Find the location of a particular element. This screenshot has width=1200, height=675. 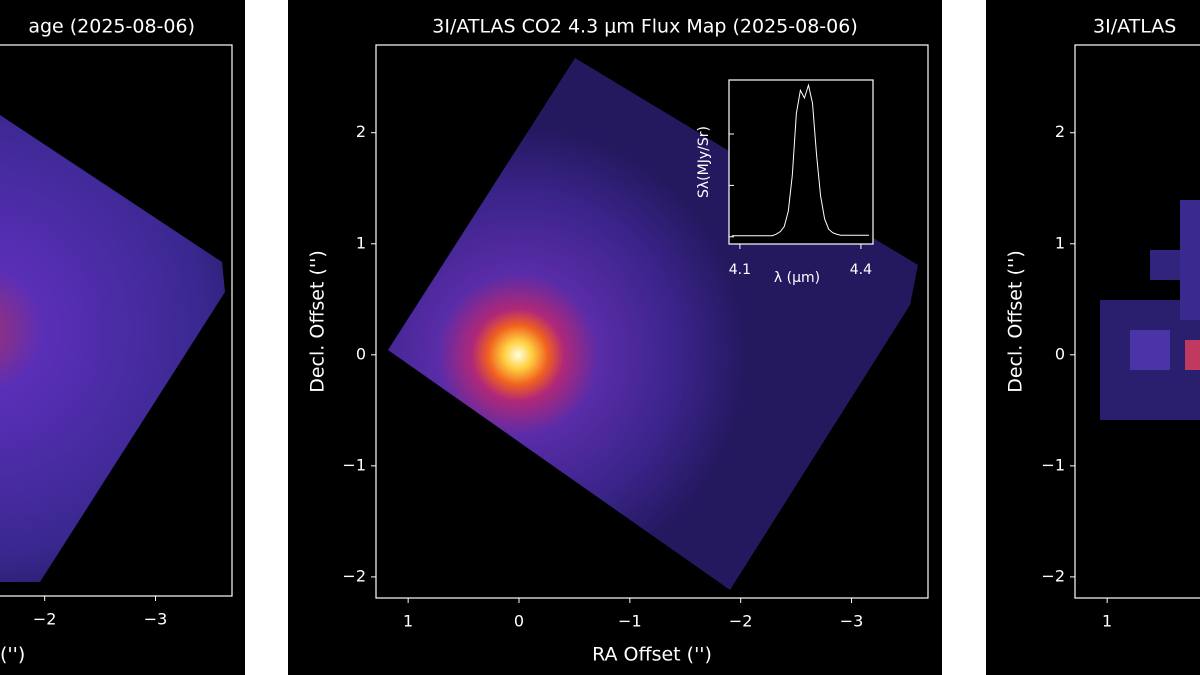

axes: 1 −2 −1 0 1 2 3I/ATLAS Decl. Offset ('') is located at coordinates (1102, 323).